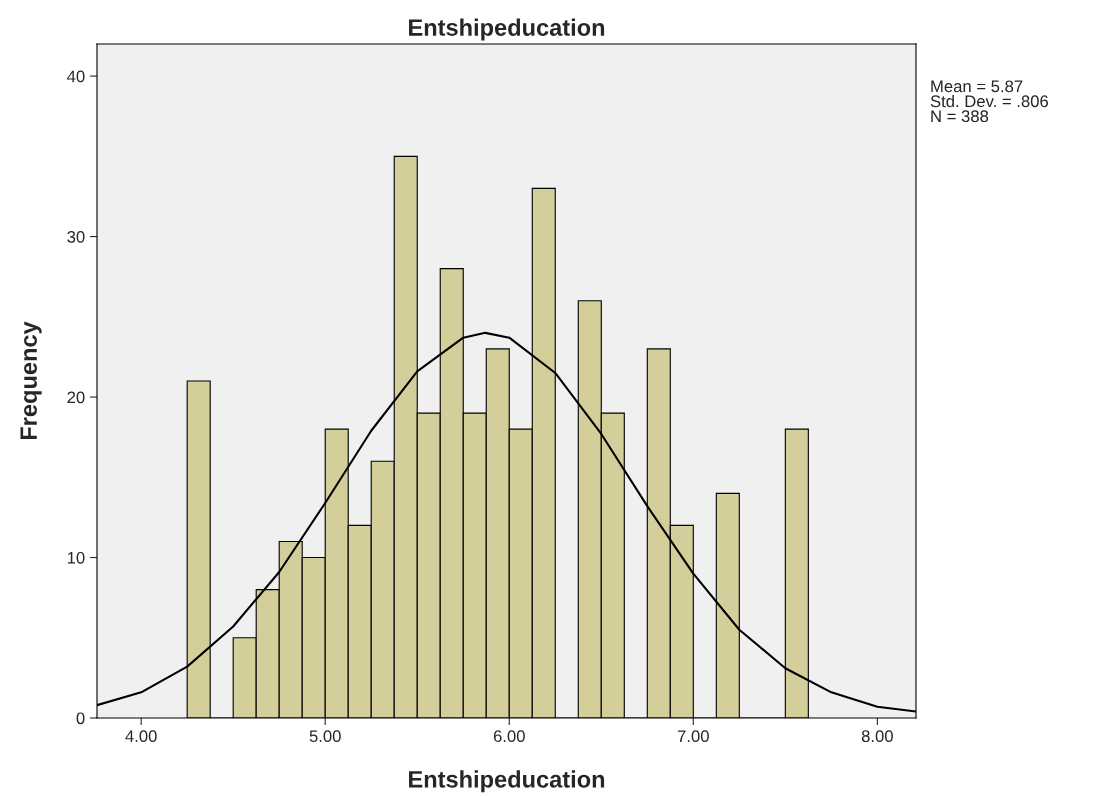  What do you see at coordinates (76, 236) in the screenshot?
I see `y-tick-label: 30` at bounding box center [76, 236].